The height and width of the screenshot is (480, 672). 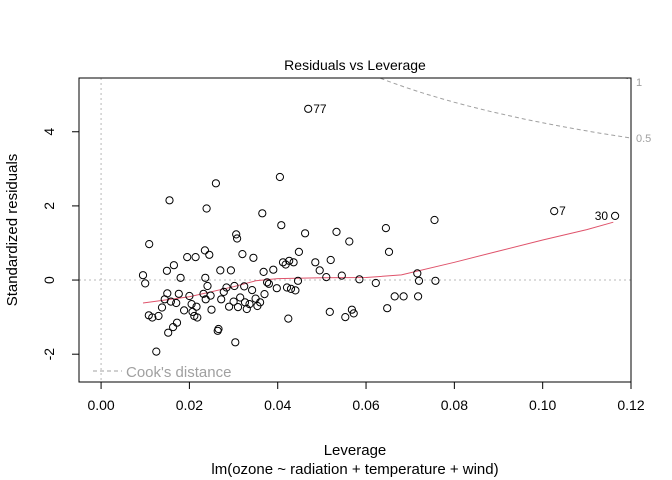 What do you see at coordinates (378, 262) in the screenshot?
I see `smoother-layer` at bounding box center [378, 262].